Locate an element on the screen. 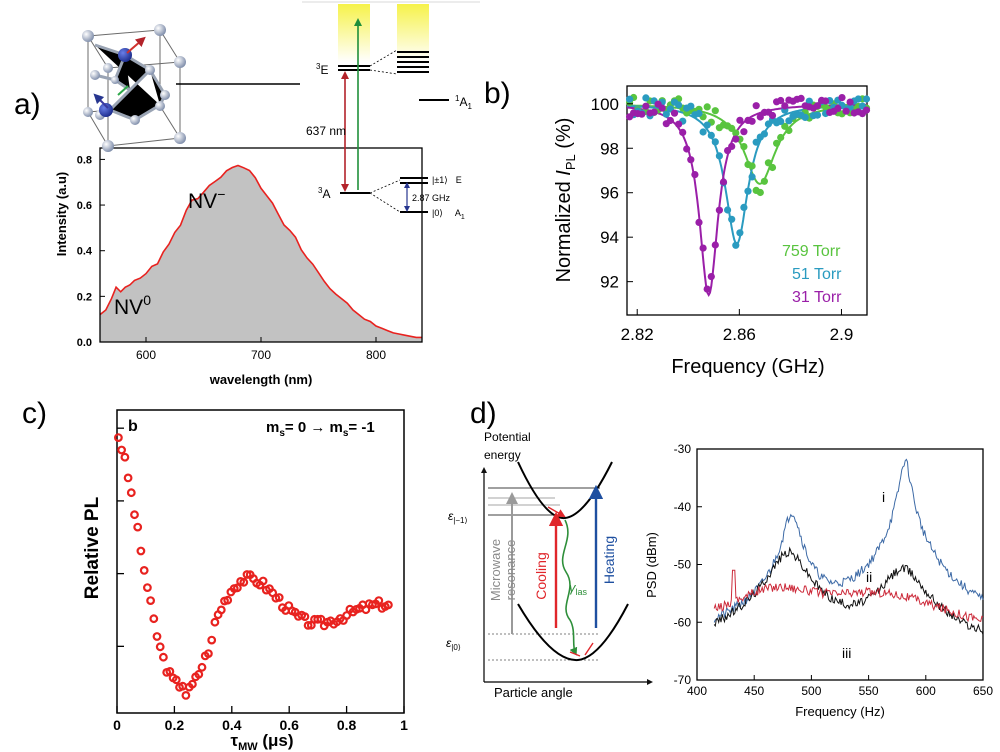 Image resolution: width=1000 pixels, height=752 pixels. panel-label-b: b) is located at coordinates (497, 93).